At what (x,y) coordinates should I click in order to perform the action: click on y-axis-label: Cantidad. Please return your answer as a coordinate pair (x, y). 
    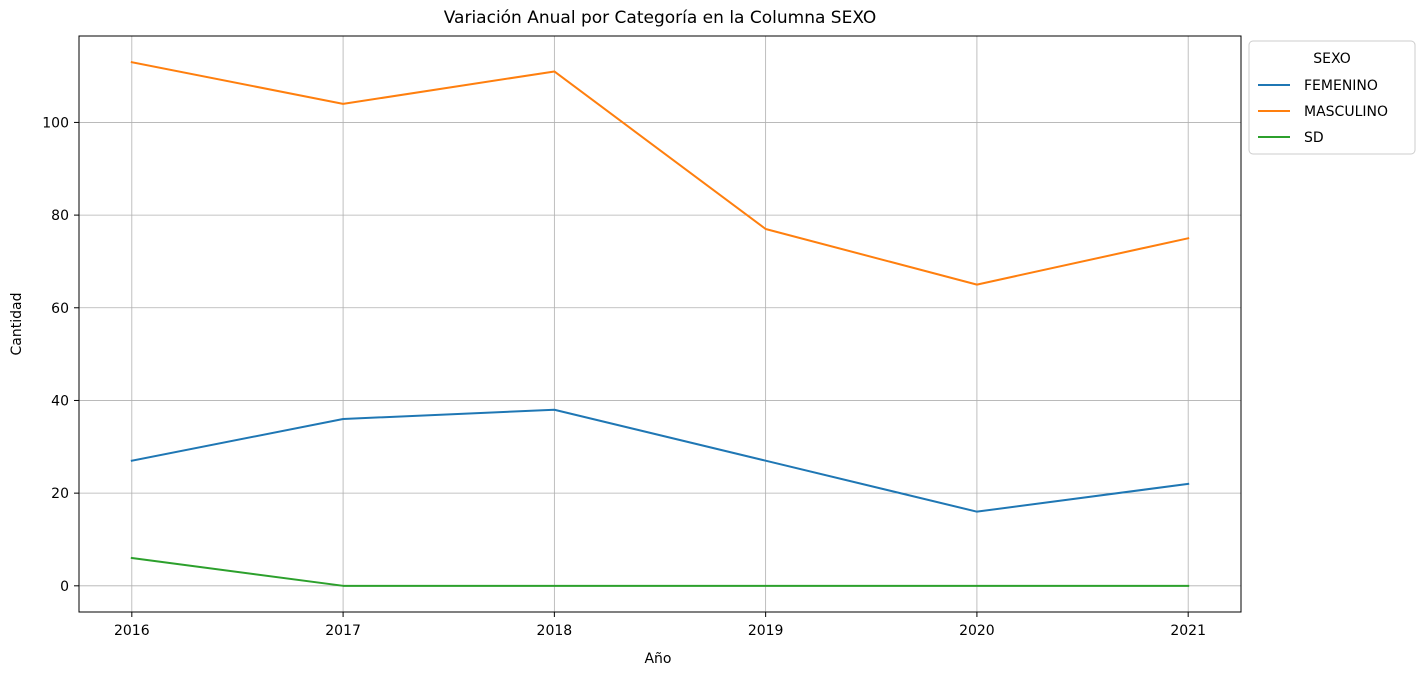
    Looking at the image, I should click on (17, 324).